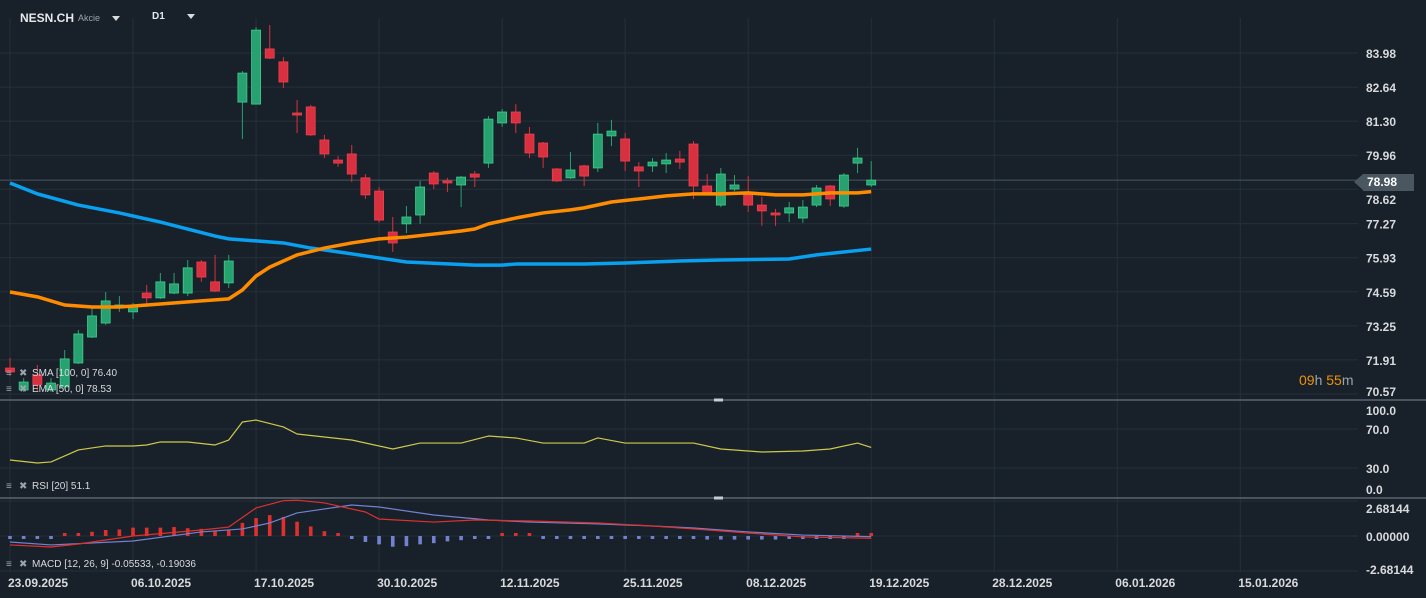  Describe the element at coordinates (1268, 583) in the screenshot. I see `date-tick-label: 15.01.2026` at that location.